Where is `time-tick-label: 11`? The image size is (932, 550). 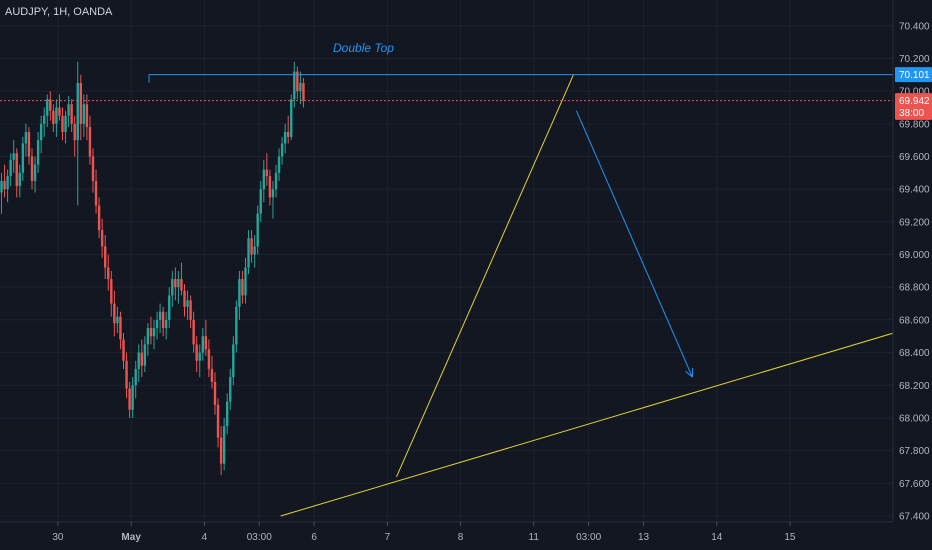
time-tick-label: 11 is located at coordinates (534, 537).